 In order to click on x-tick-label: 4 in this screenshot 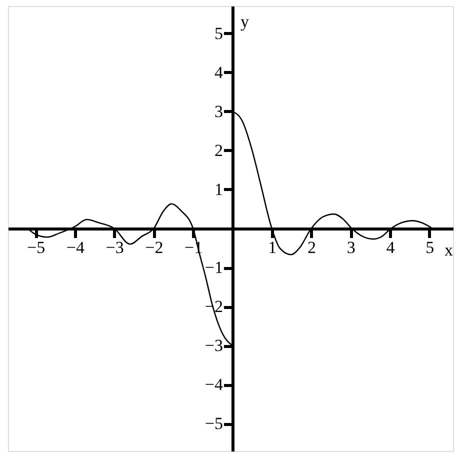, I will do `click(391, 247)`.